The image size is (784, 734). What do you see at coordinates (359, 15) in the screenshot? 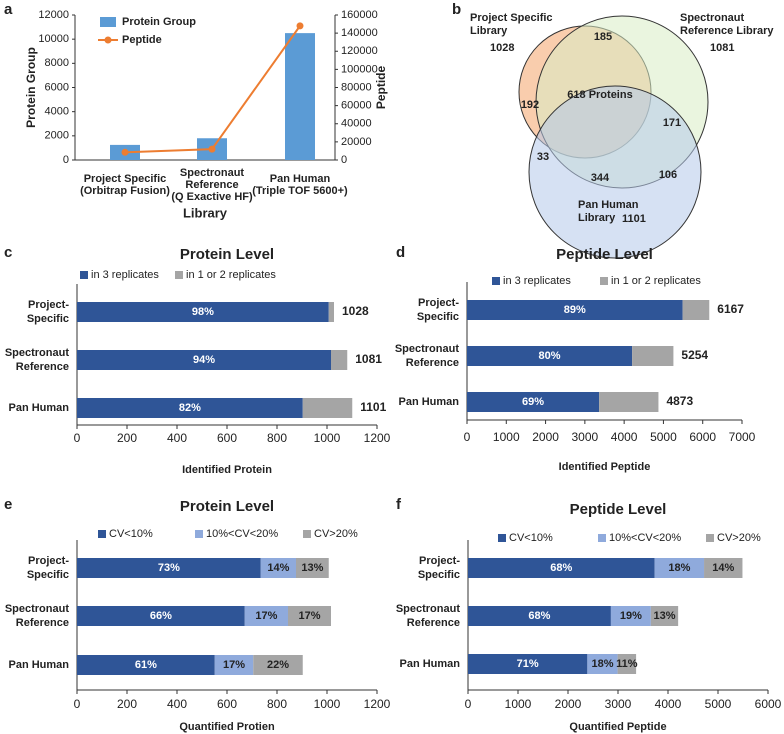
I see `y2-tick-label: 160000` at bounding box center [359, 15].